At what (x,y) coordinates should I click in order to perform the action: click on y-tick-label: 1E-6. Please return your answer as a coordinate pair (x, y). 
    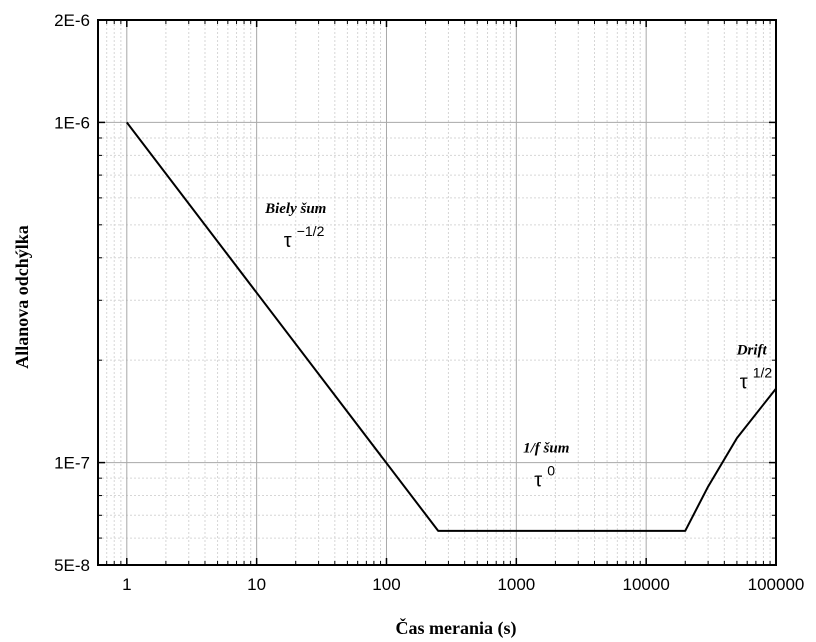
    Looking at the image, I should click on (72, 122).